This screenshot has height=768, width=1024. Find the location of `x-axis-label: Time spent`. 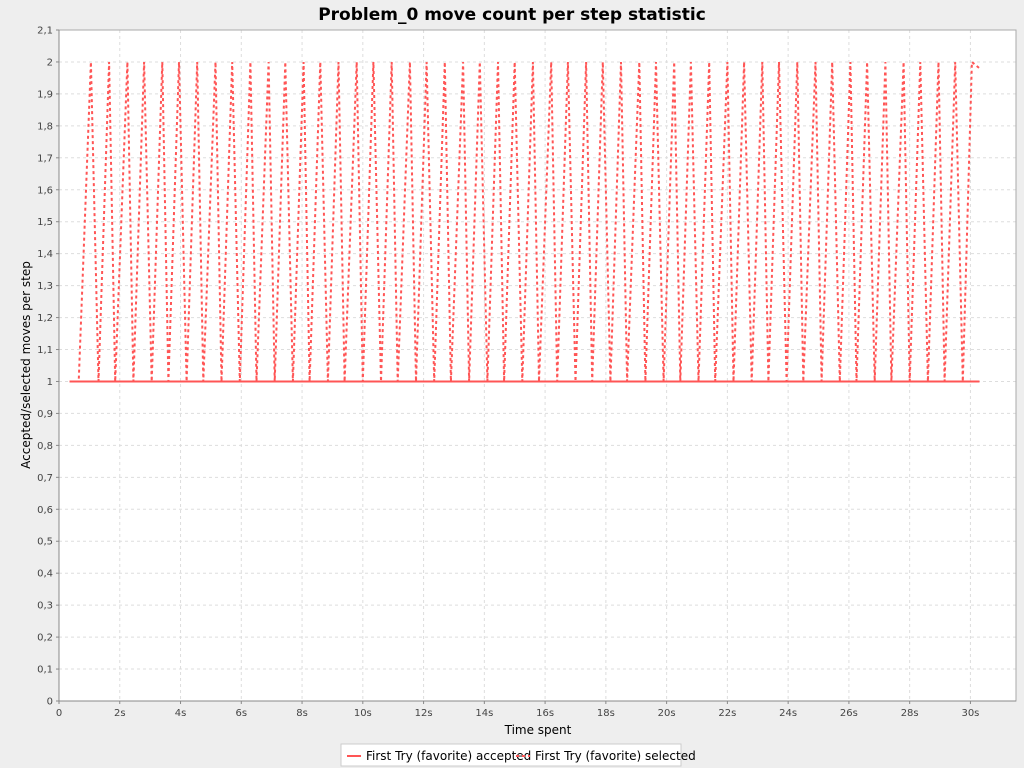

x-axis-label: Time spent is located at coordinates (538, 730).